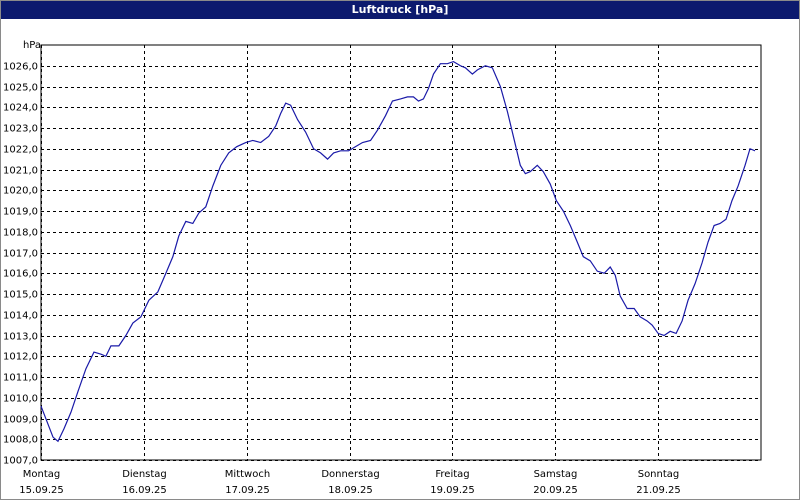  What do you see at coordinates (555, 490) in the screenshot?
I see `x-tick-date: 20.09.25` at bounding box center [555, 490].